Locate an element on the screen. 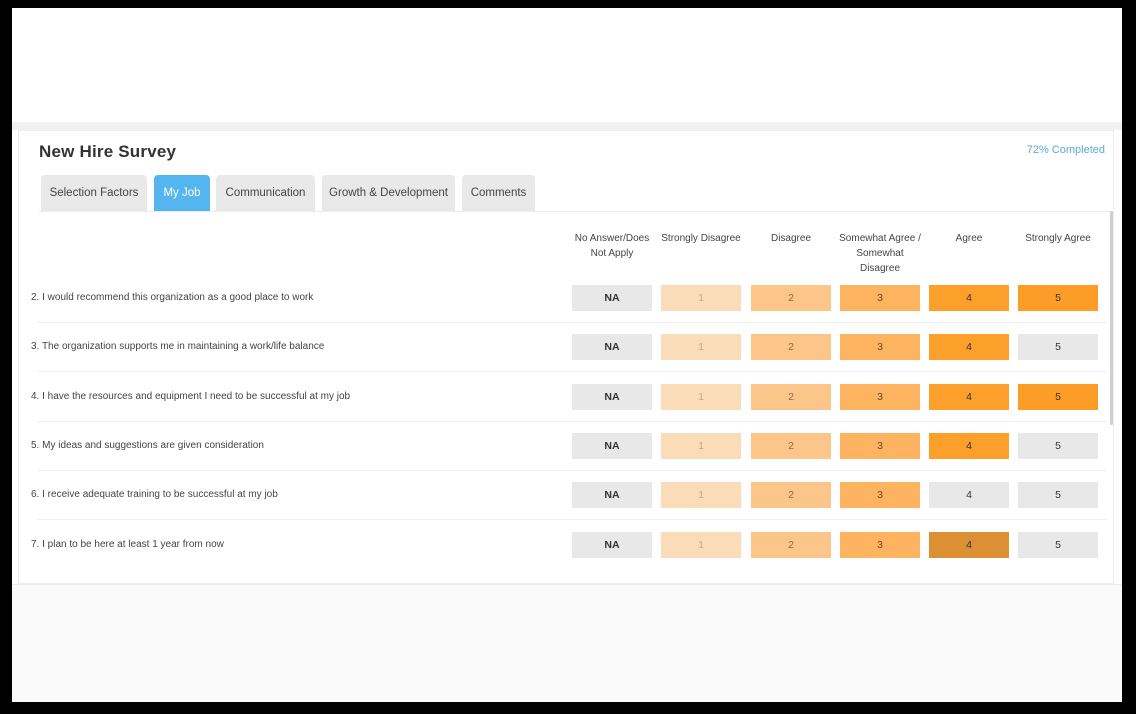 This screenshot has width=1136, height=714. tab-underline is located at coordinates (576, 211).